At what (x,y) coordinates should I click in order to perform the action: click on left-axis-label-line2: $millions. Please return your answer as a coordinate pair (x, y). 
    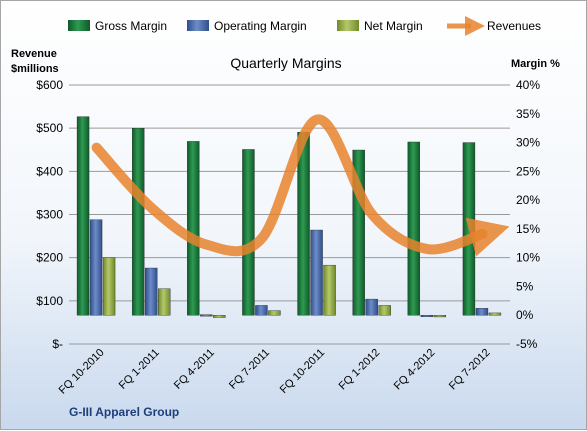
    Looking at the image, I should click on (35, 69).